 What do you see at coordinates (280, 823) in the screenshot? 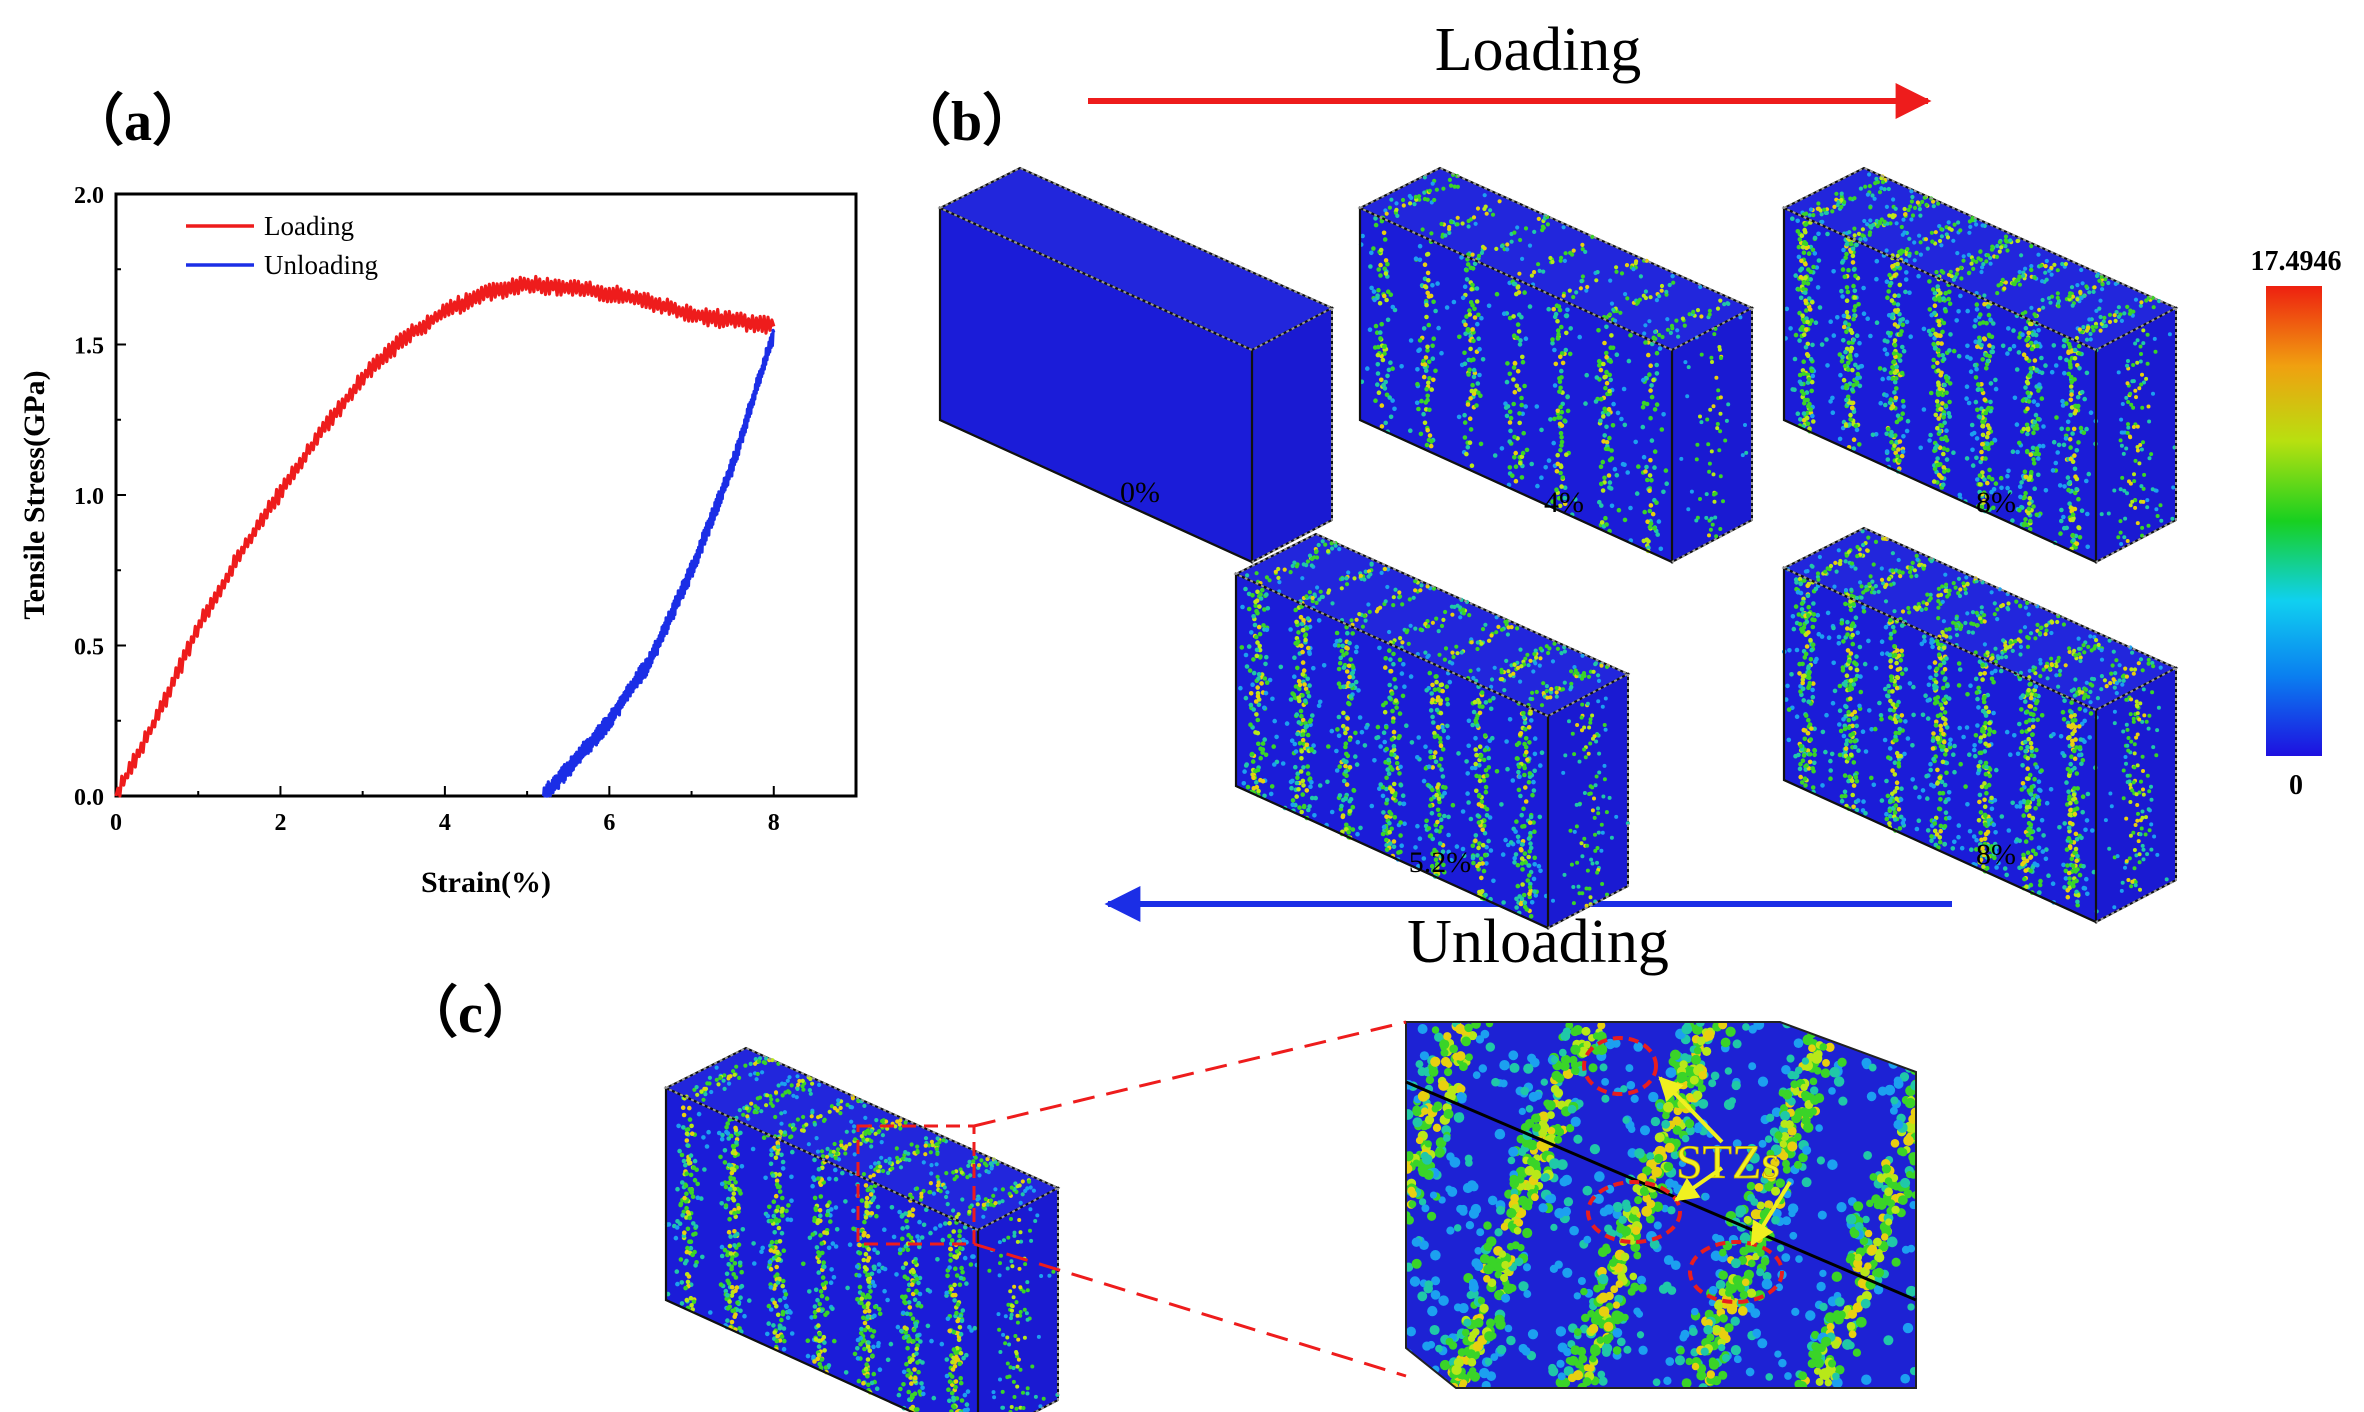
I see `x-tick-label: 2` at bounding box center [280, 823].